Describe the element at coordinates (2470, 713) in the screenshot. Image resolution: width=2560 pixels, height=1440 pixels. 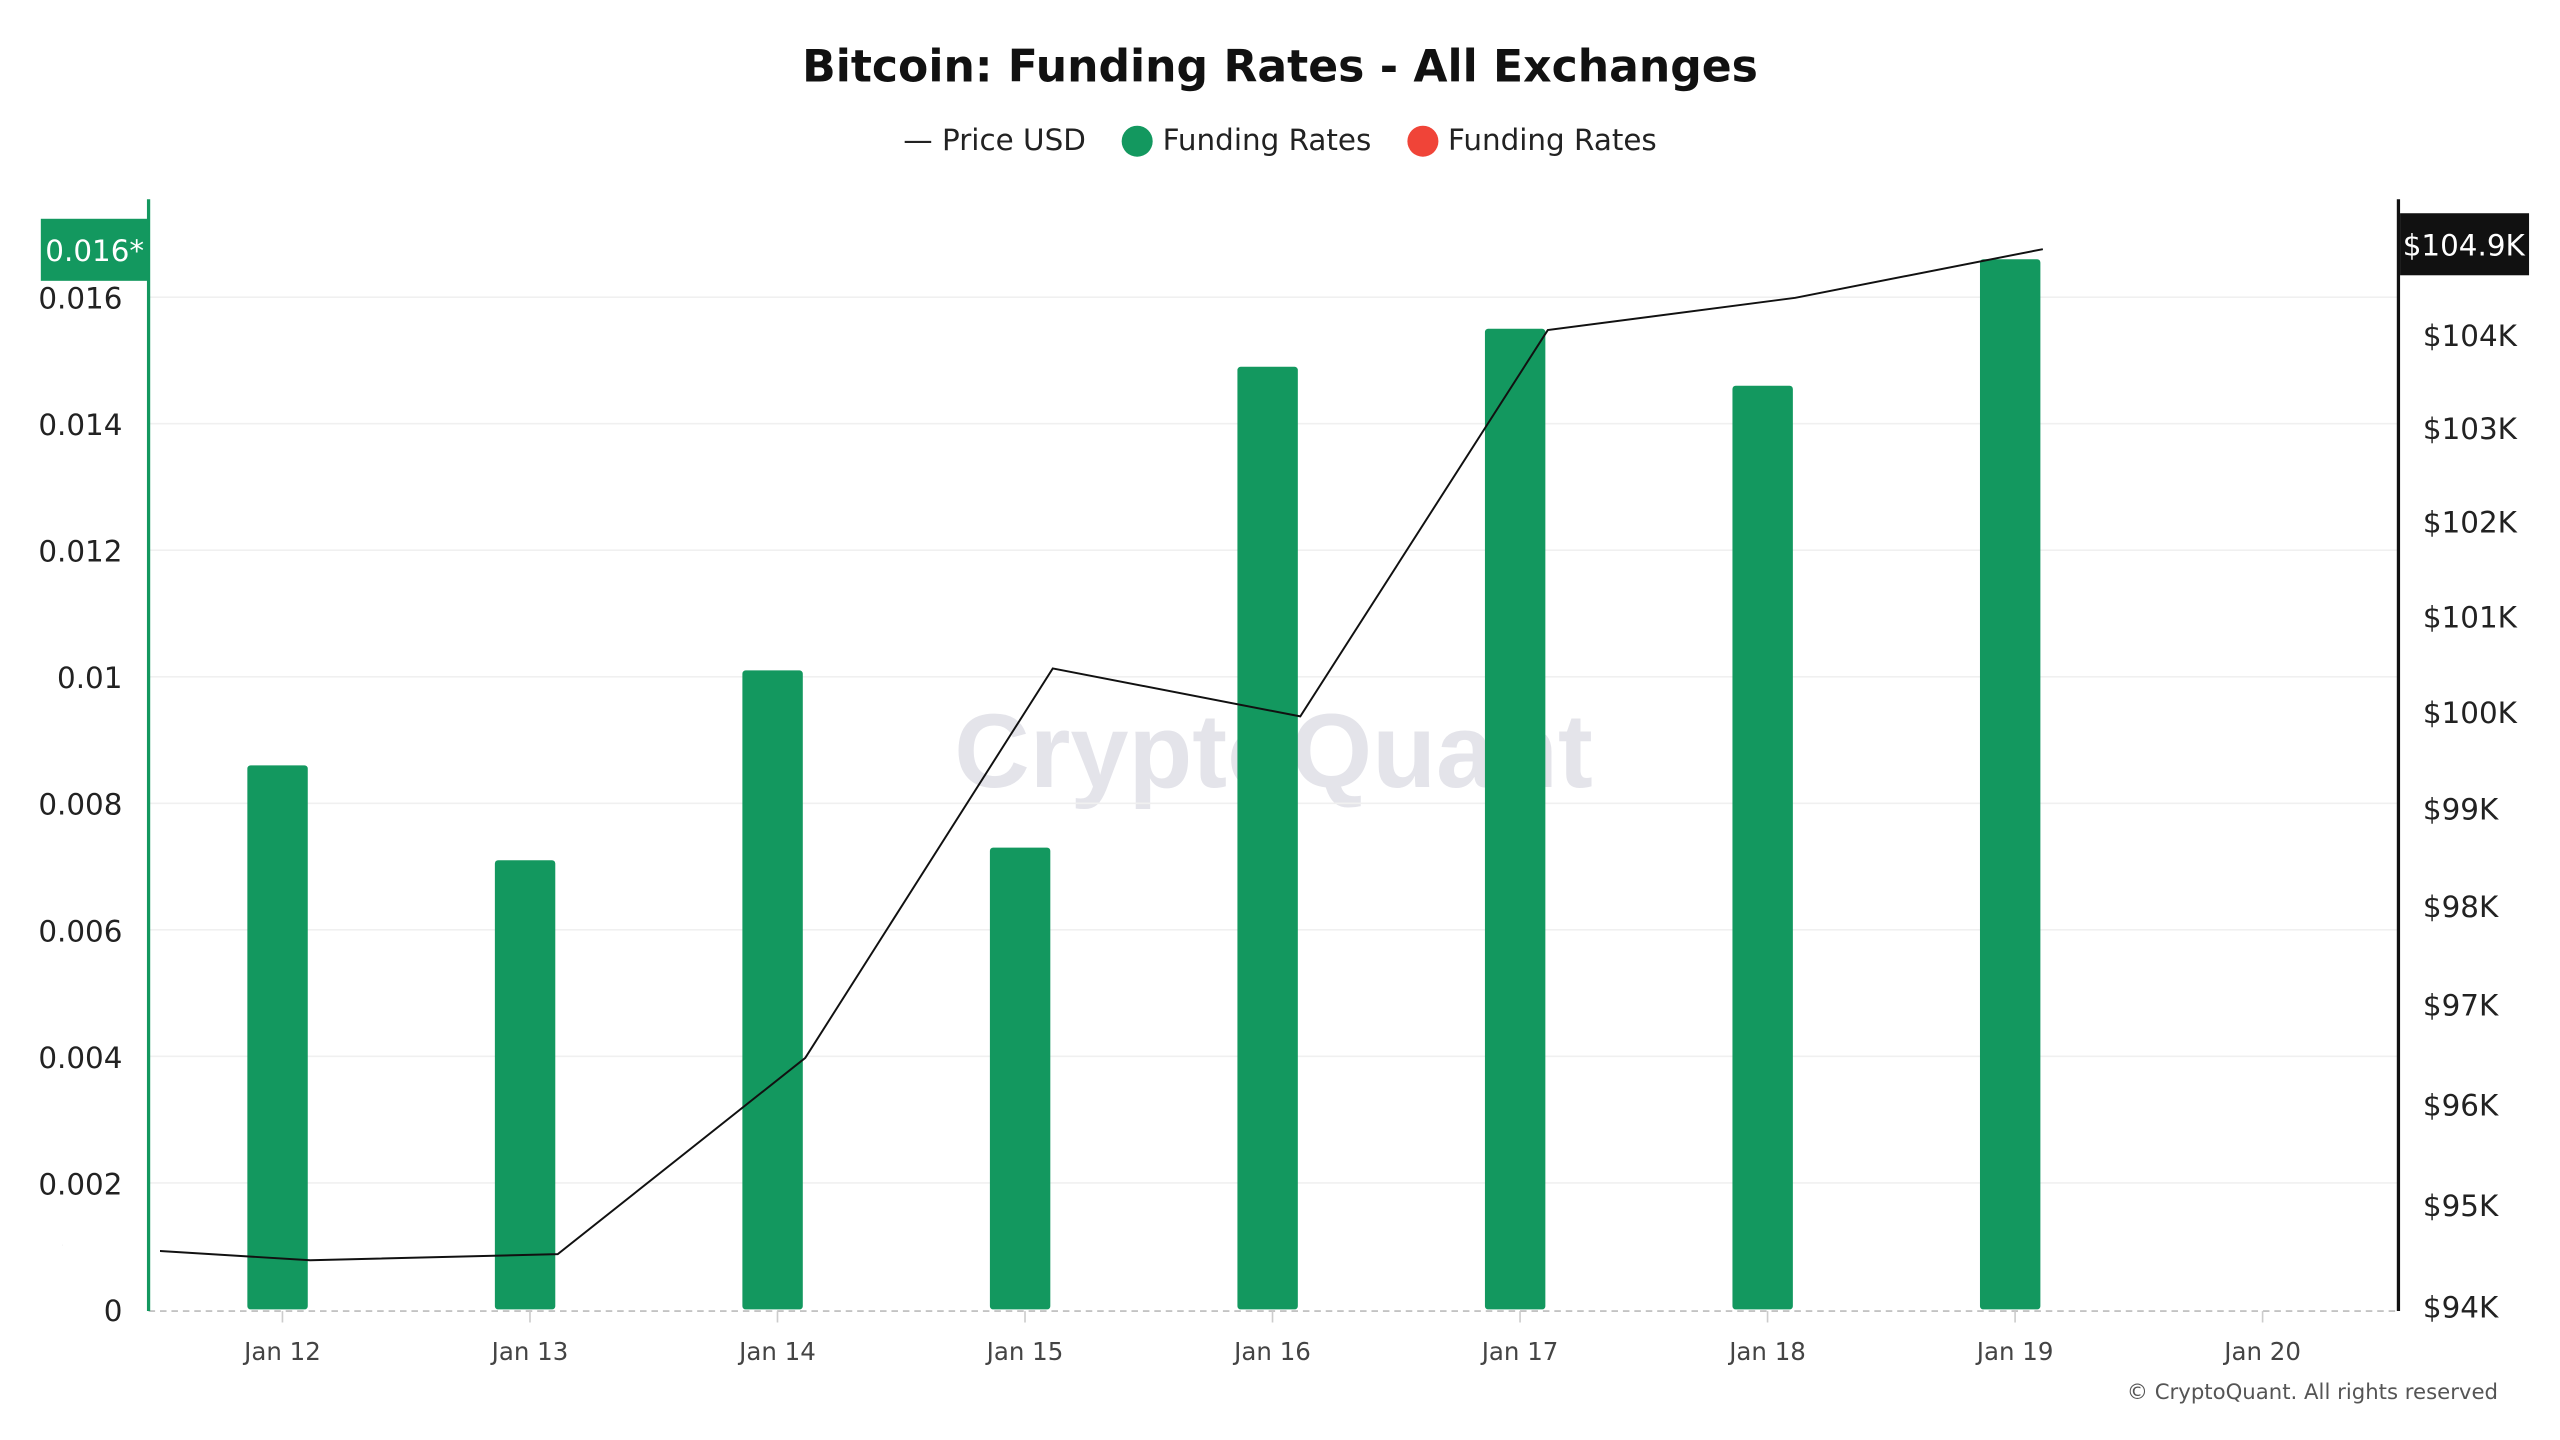
I see `right-tick-label: $100K` at that location.